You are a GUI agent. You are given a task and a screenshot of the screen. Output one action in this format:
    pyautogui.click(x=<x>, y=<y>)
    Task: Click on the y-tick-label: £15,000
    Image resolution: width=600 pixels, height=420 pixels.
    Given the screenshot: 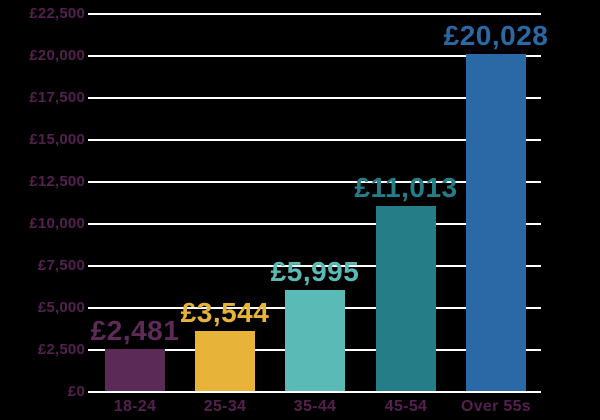 What is the action you would take?
    pyautogui.click(x=57, y=139)
    